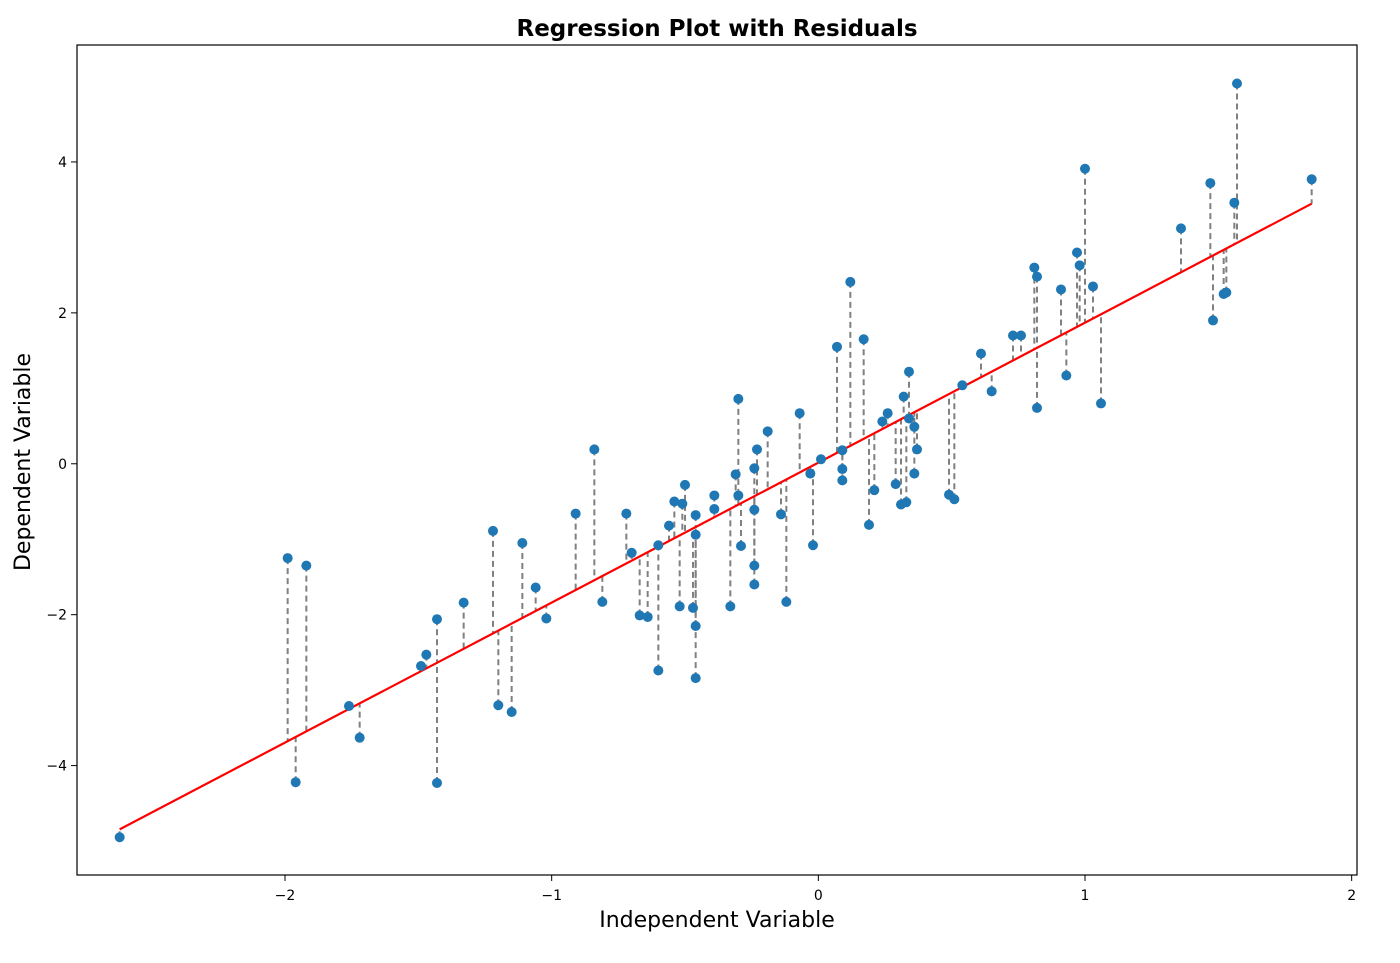 The image size is (1400, 963). I want to click on x-tick-label: −1, so click(551, 896).